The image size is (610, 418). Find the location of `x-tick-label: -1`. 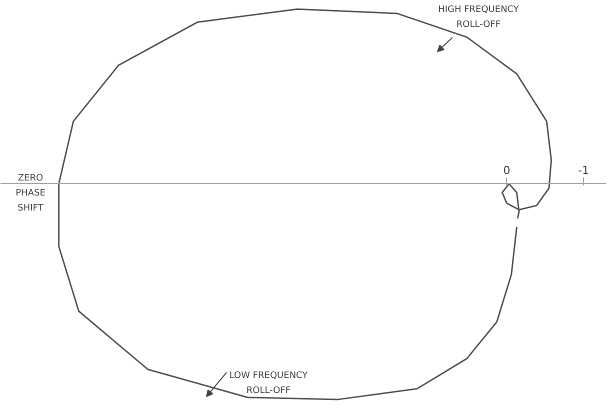

x-tick-label: -1 is located at coordinates (583, 170).